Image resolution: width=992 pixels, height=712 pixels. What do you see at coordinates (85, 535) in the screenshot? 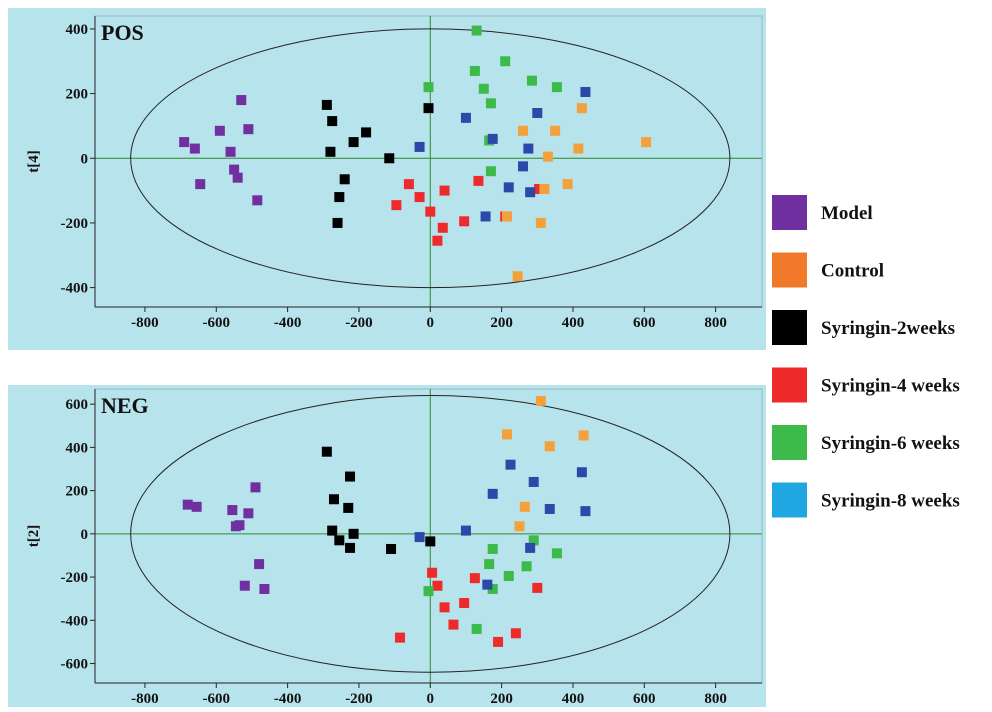
I see `y-tick-label: 0` at bounding box center [85, 535].